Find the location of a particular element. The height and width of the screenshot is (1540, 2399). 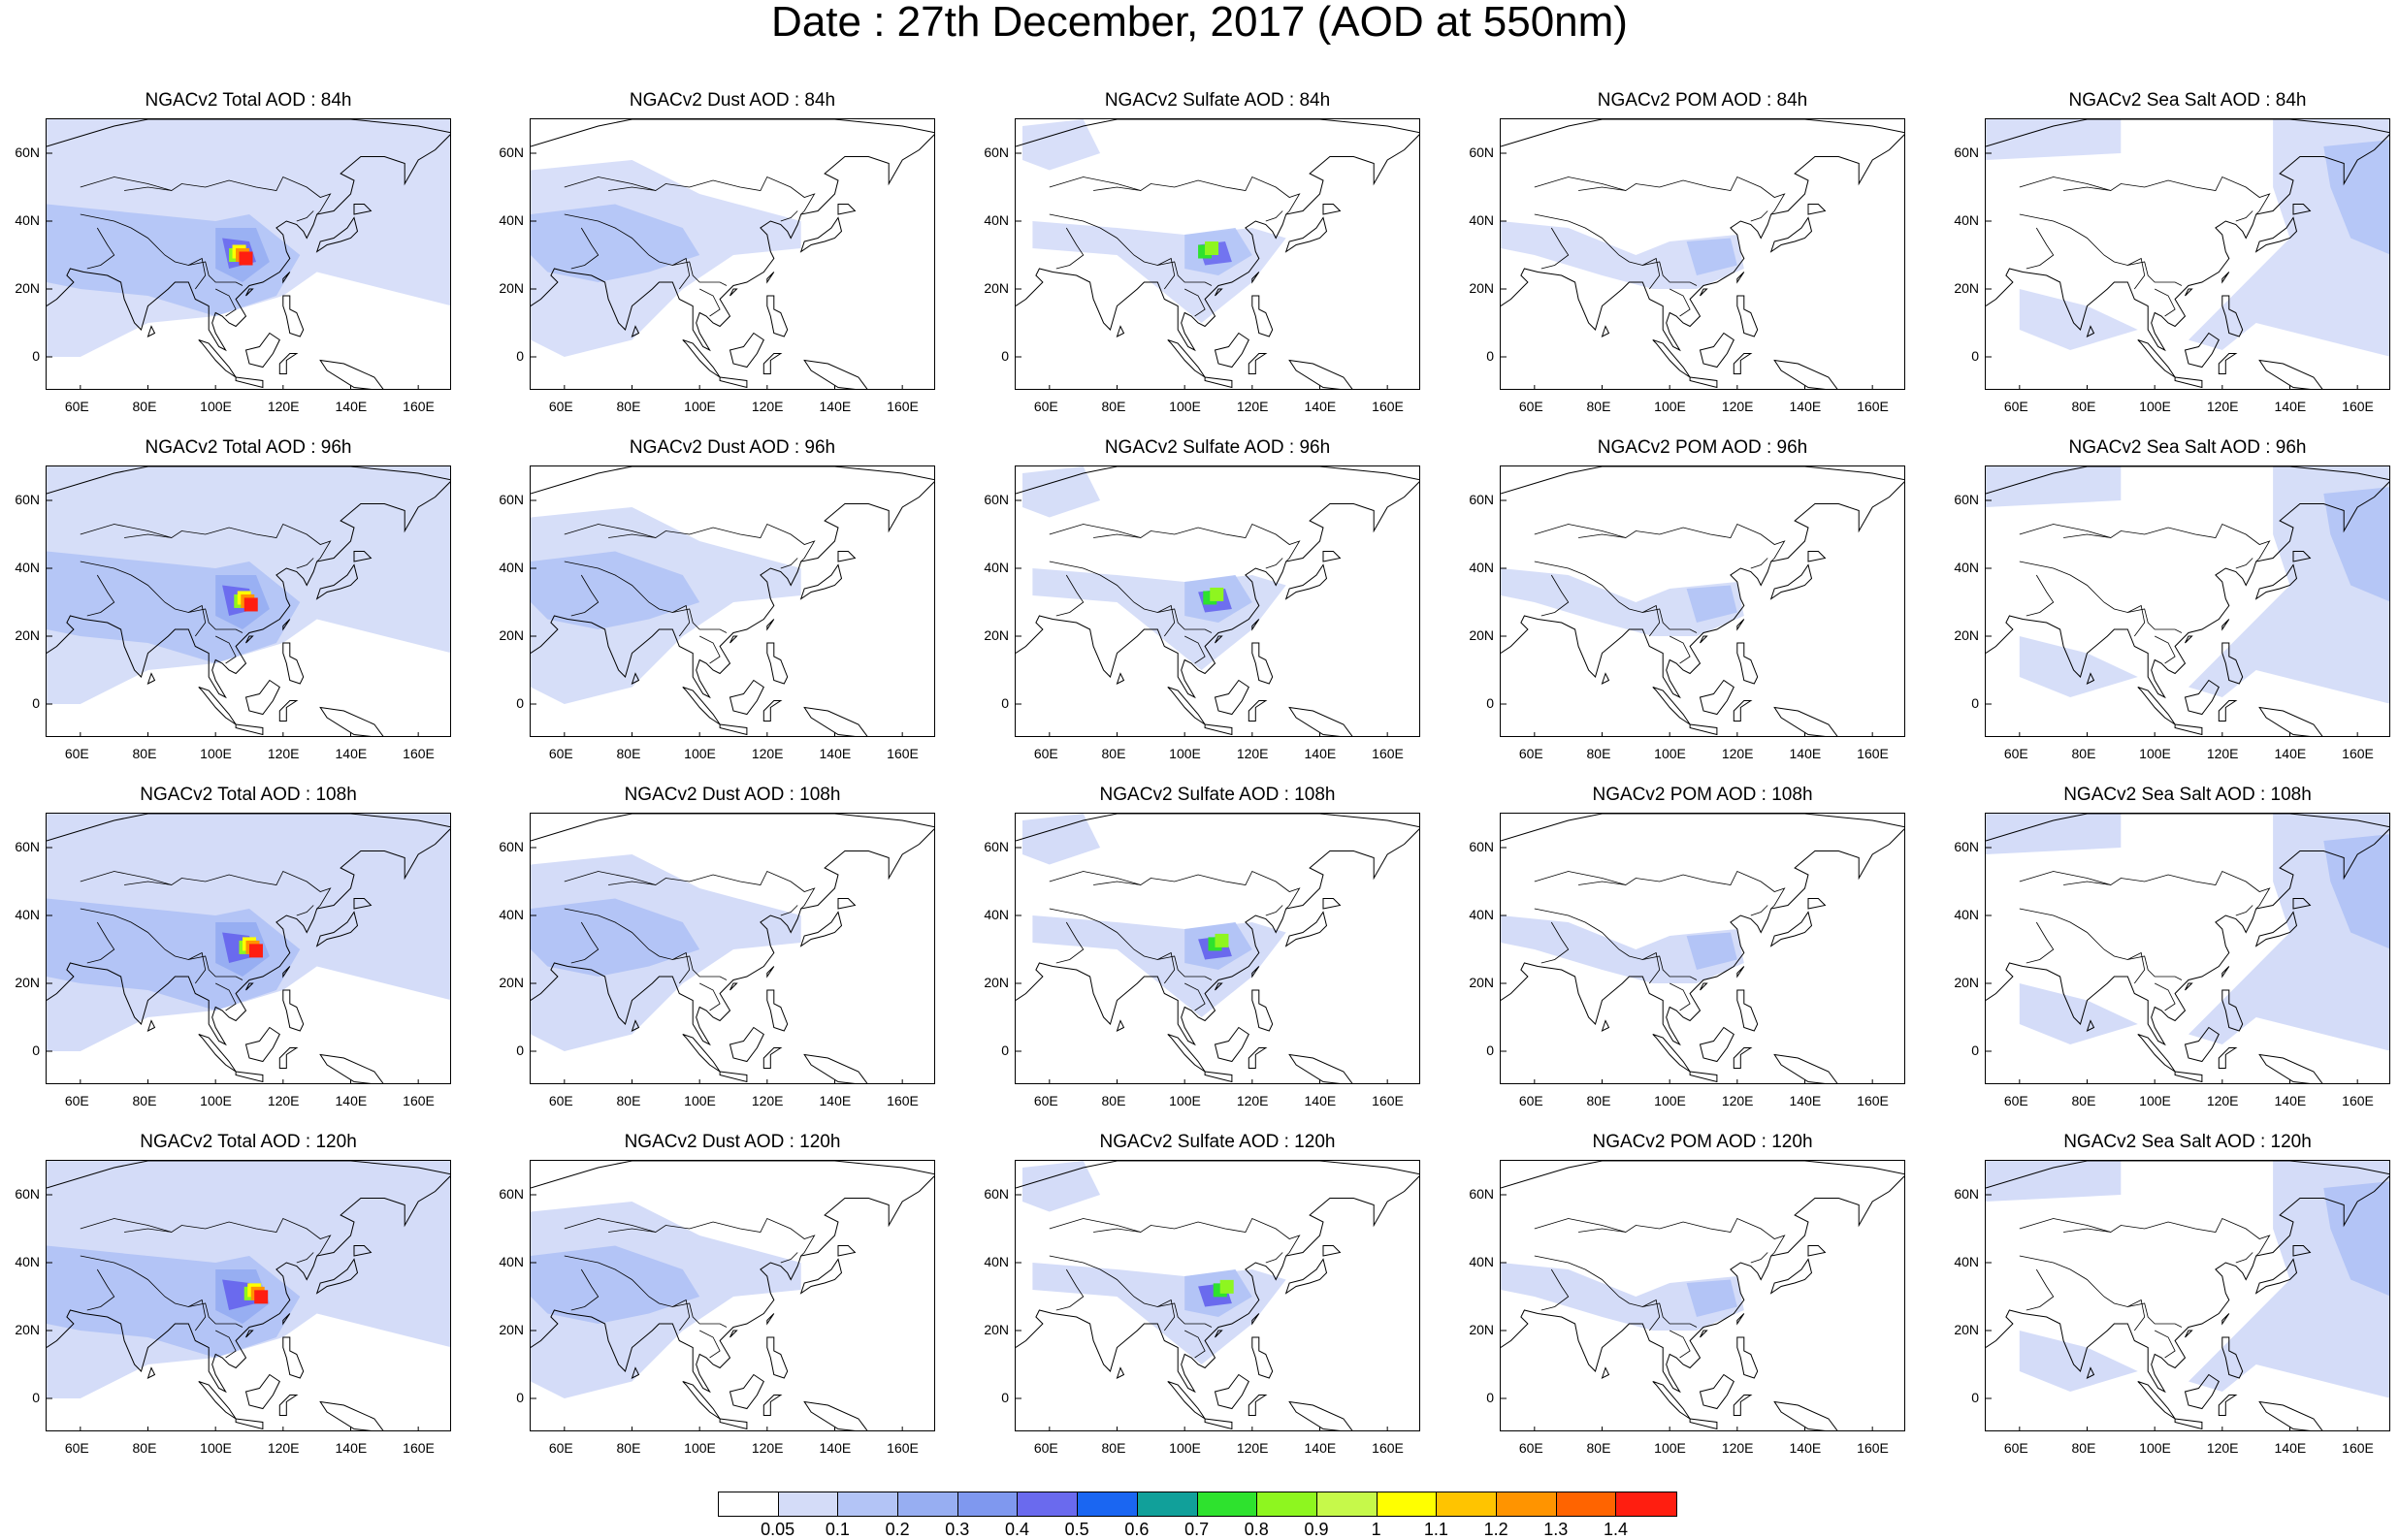

panel-title: NGACv2 Total AOD : 96h is located at coordinates (249, 448).